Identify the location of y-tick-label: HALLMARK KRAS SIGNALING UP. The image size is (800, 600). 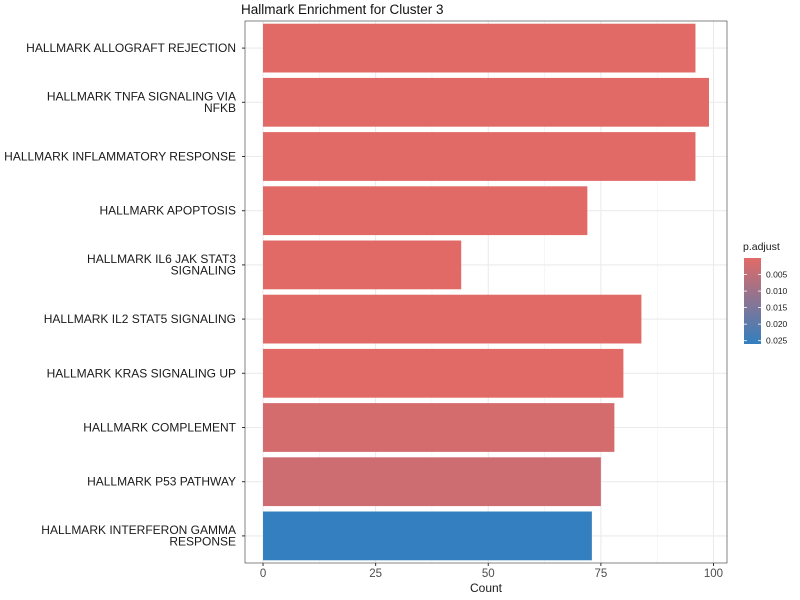
(141, 373).